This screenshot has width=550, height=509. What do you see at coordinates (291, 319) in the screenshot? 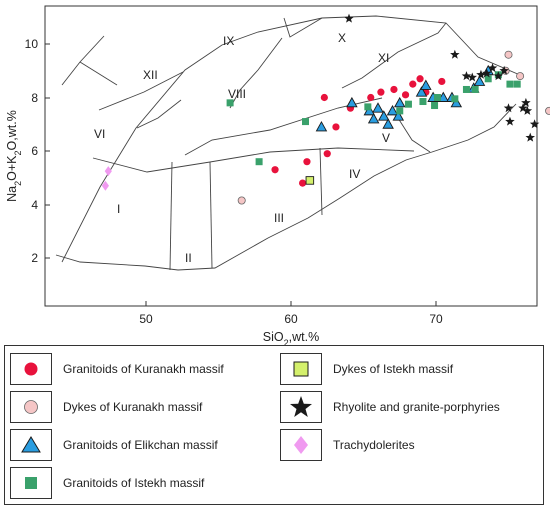
I see `x-tick-label-60: 60` at bounding box center [291, 319].